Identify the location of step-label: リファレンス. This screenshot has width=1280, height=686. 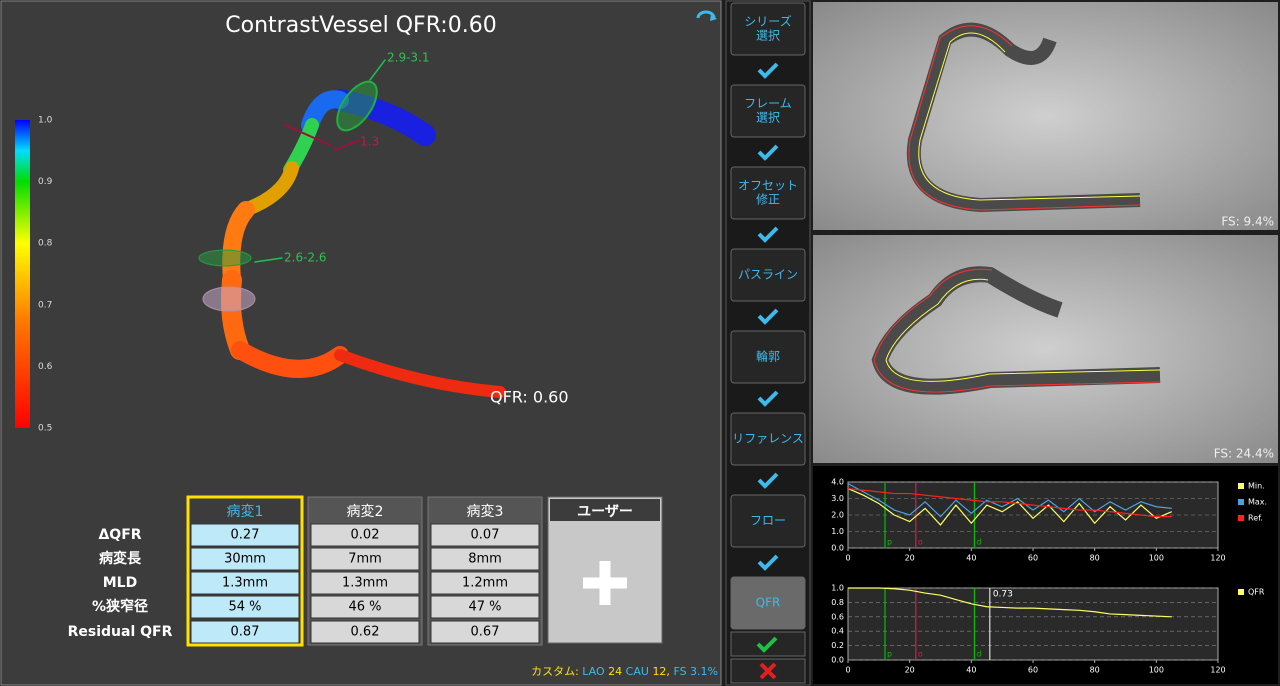
(768, 439).